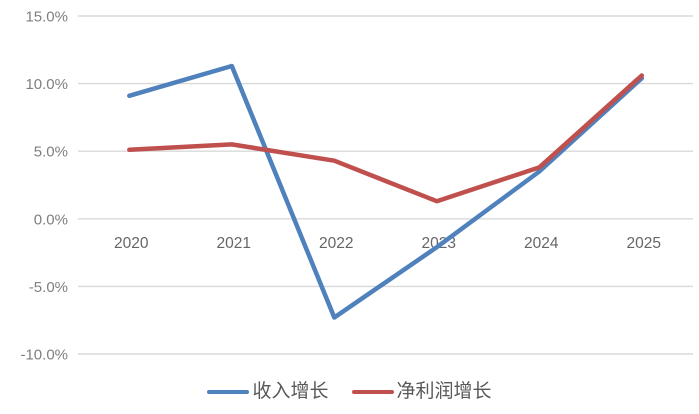  I want to click on x-axis-tick-label: 2020, so click(131, 243).